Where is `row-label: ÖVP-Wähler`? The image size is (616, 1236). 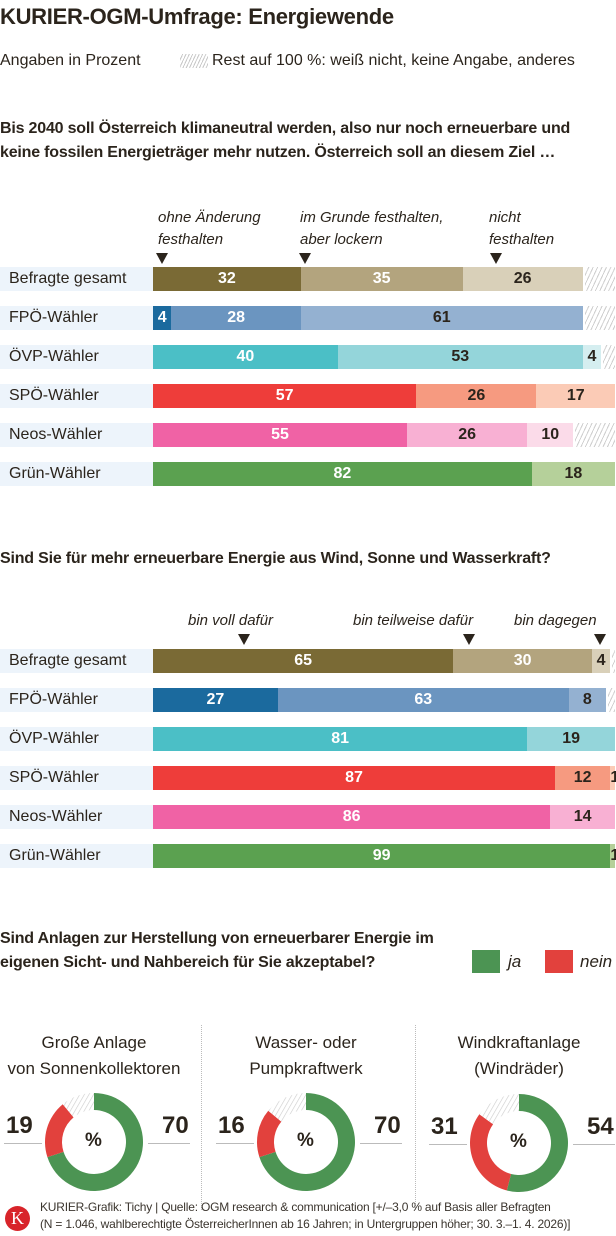 row-label: ÖVP-Wähler is located at coordinates (76, 738).